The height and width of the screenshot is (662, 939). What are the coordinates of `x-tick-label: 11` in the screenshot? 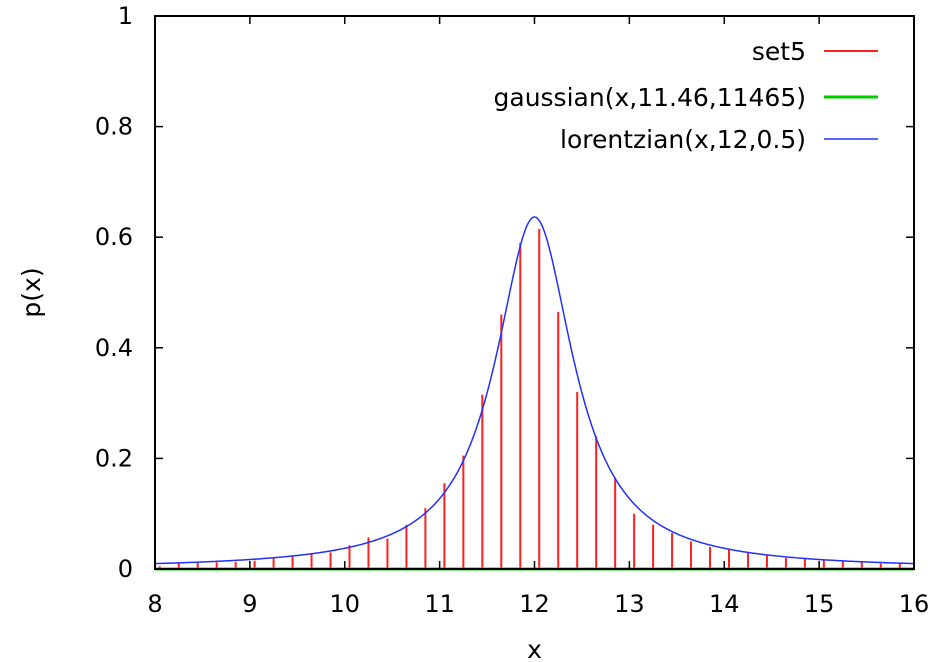 It's located at (439, 604).